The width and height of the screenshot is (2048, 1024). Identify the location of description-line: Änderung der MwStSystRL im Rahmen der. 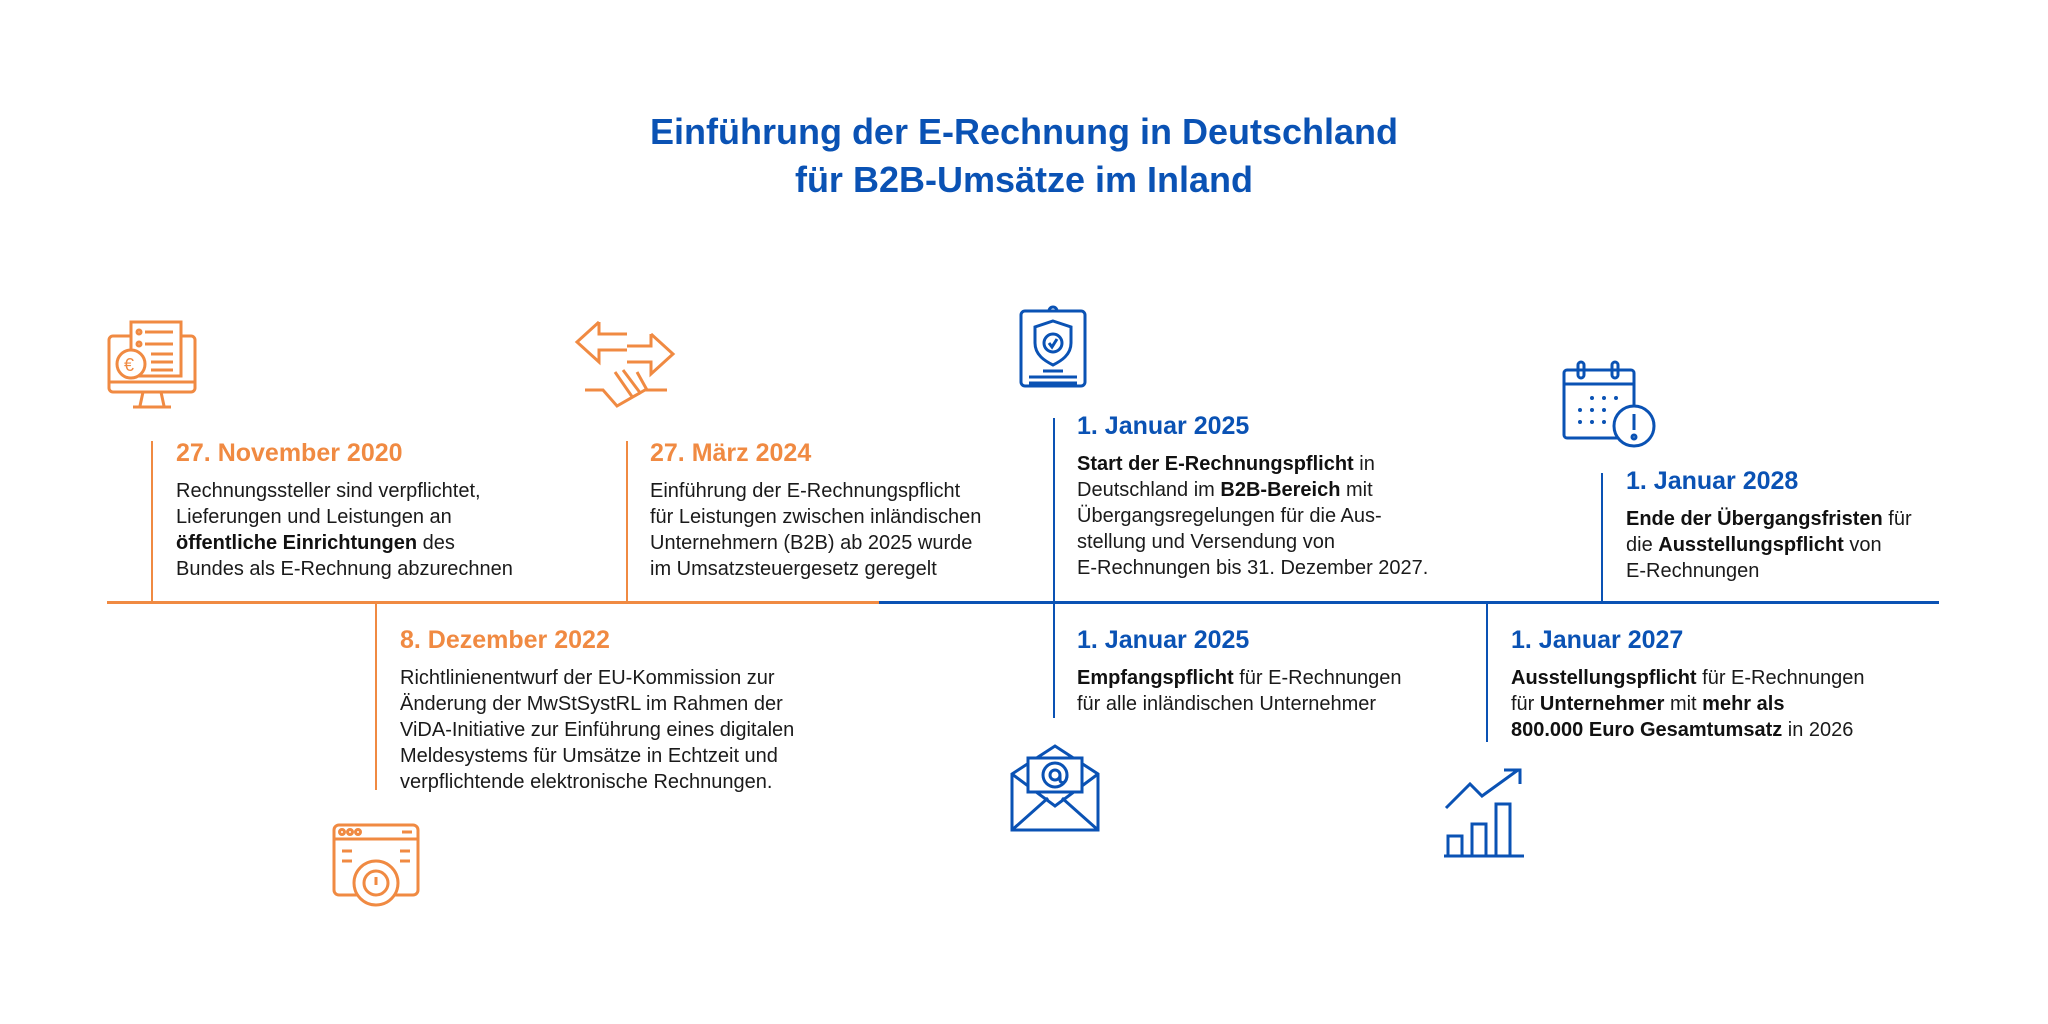
(597, 704).